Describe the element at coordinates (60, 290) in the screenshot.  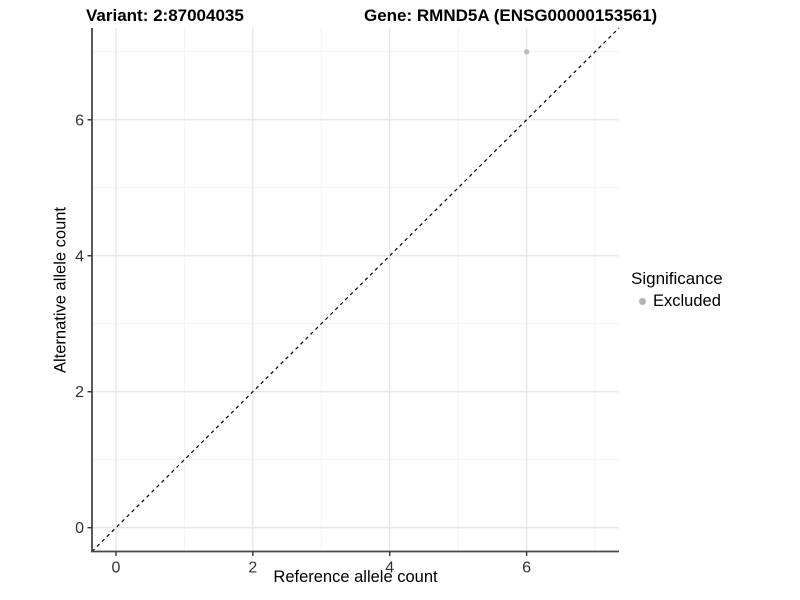
I see `y-axis-title: Alternative allele count` at that location.